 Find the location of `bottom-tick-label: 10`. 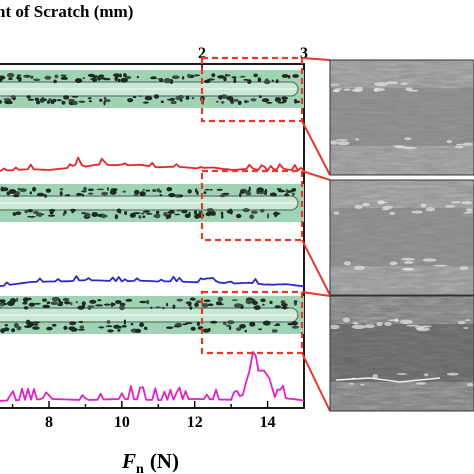

bottom-tick-label: 10 is located at coordinates (122, 422).